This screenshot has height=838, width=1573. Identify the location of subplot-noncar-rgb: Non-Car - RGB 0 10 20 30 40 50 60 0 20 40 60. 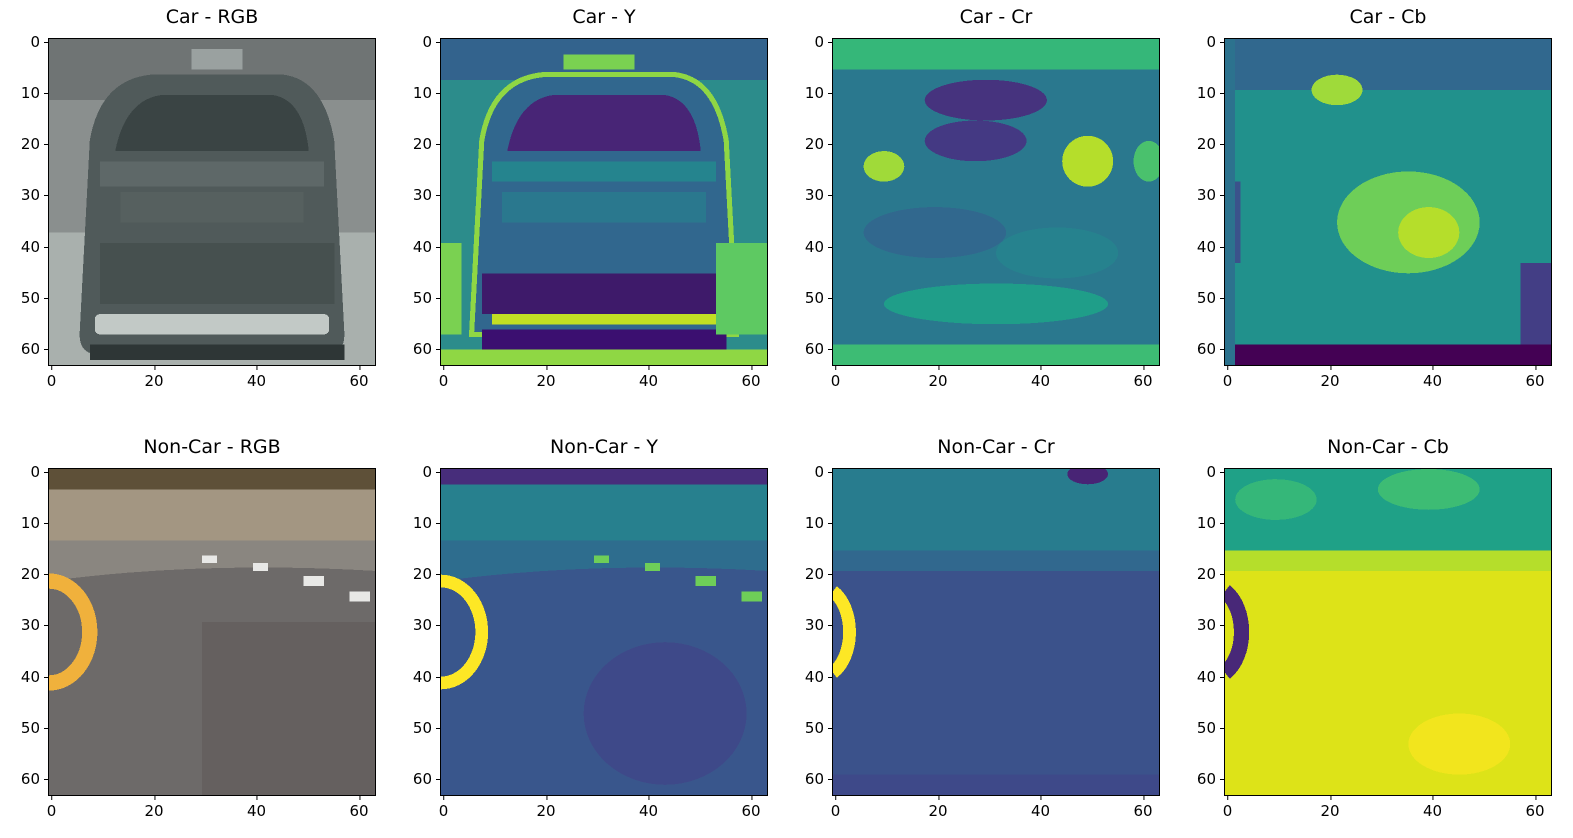
(198, 625).